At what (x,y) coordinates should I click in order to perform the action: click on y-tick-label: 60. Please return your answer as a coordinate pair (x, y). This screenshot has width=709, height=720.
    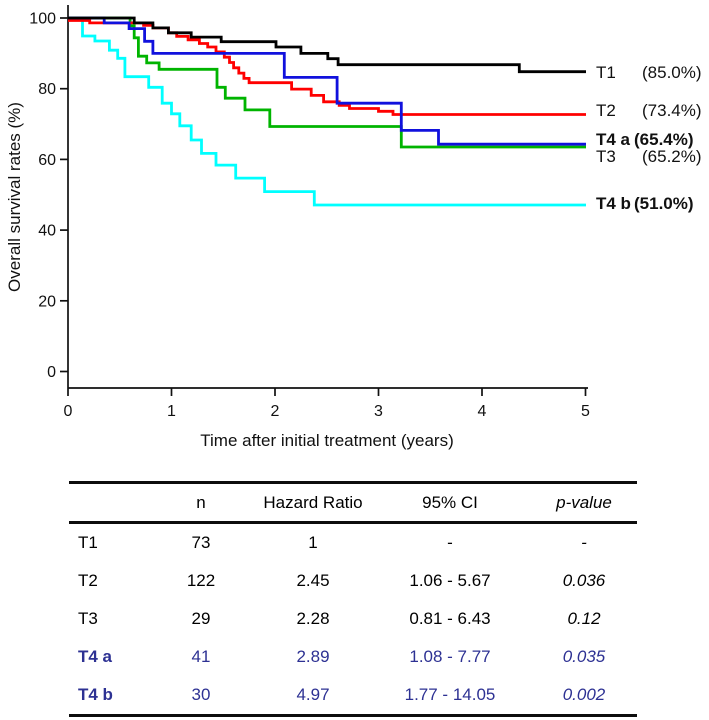
    Looking at the image, I should click on (47, 160).